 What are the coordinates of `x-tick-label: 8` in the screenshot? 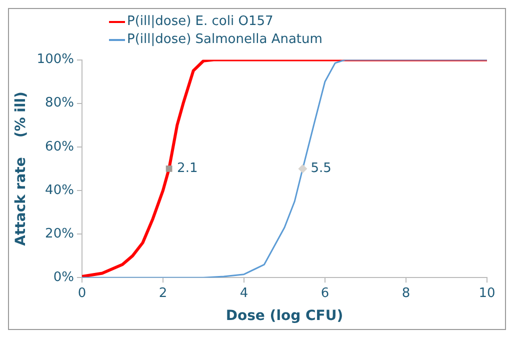 It's located at (406, 293).